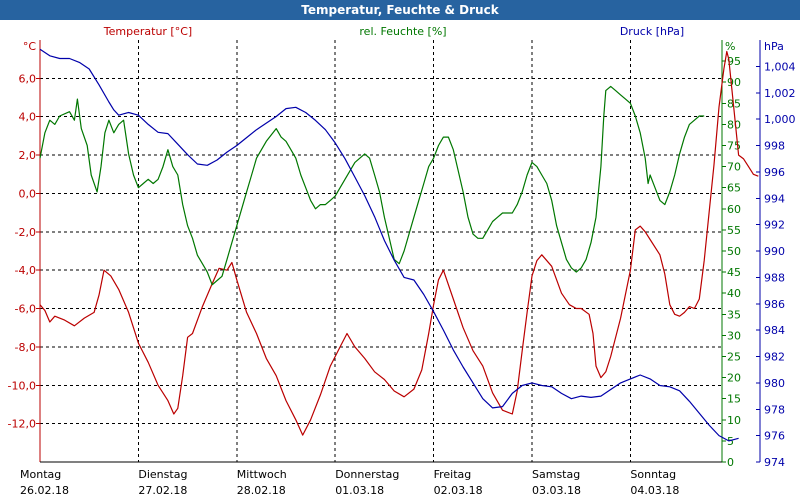 This screenshot has width=800, height=500. I want to click on pressure-tick-label: 982, so click(774, 357).